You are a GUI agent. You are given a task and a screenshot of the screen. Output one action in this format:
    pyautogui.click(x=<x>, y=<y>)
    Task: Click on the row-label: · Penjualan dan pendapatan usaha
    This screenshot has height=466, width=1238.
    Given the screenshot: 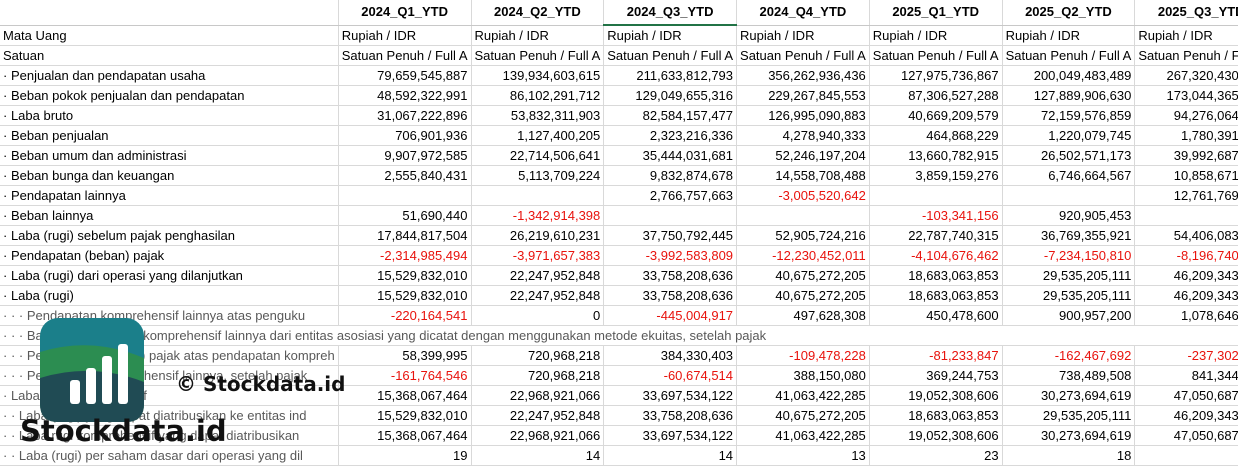 What is the action you would take?
    pyautogui.click(x=169, y=75)
    